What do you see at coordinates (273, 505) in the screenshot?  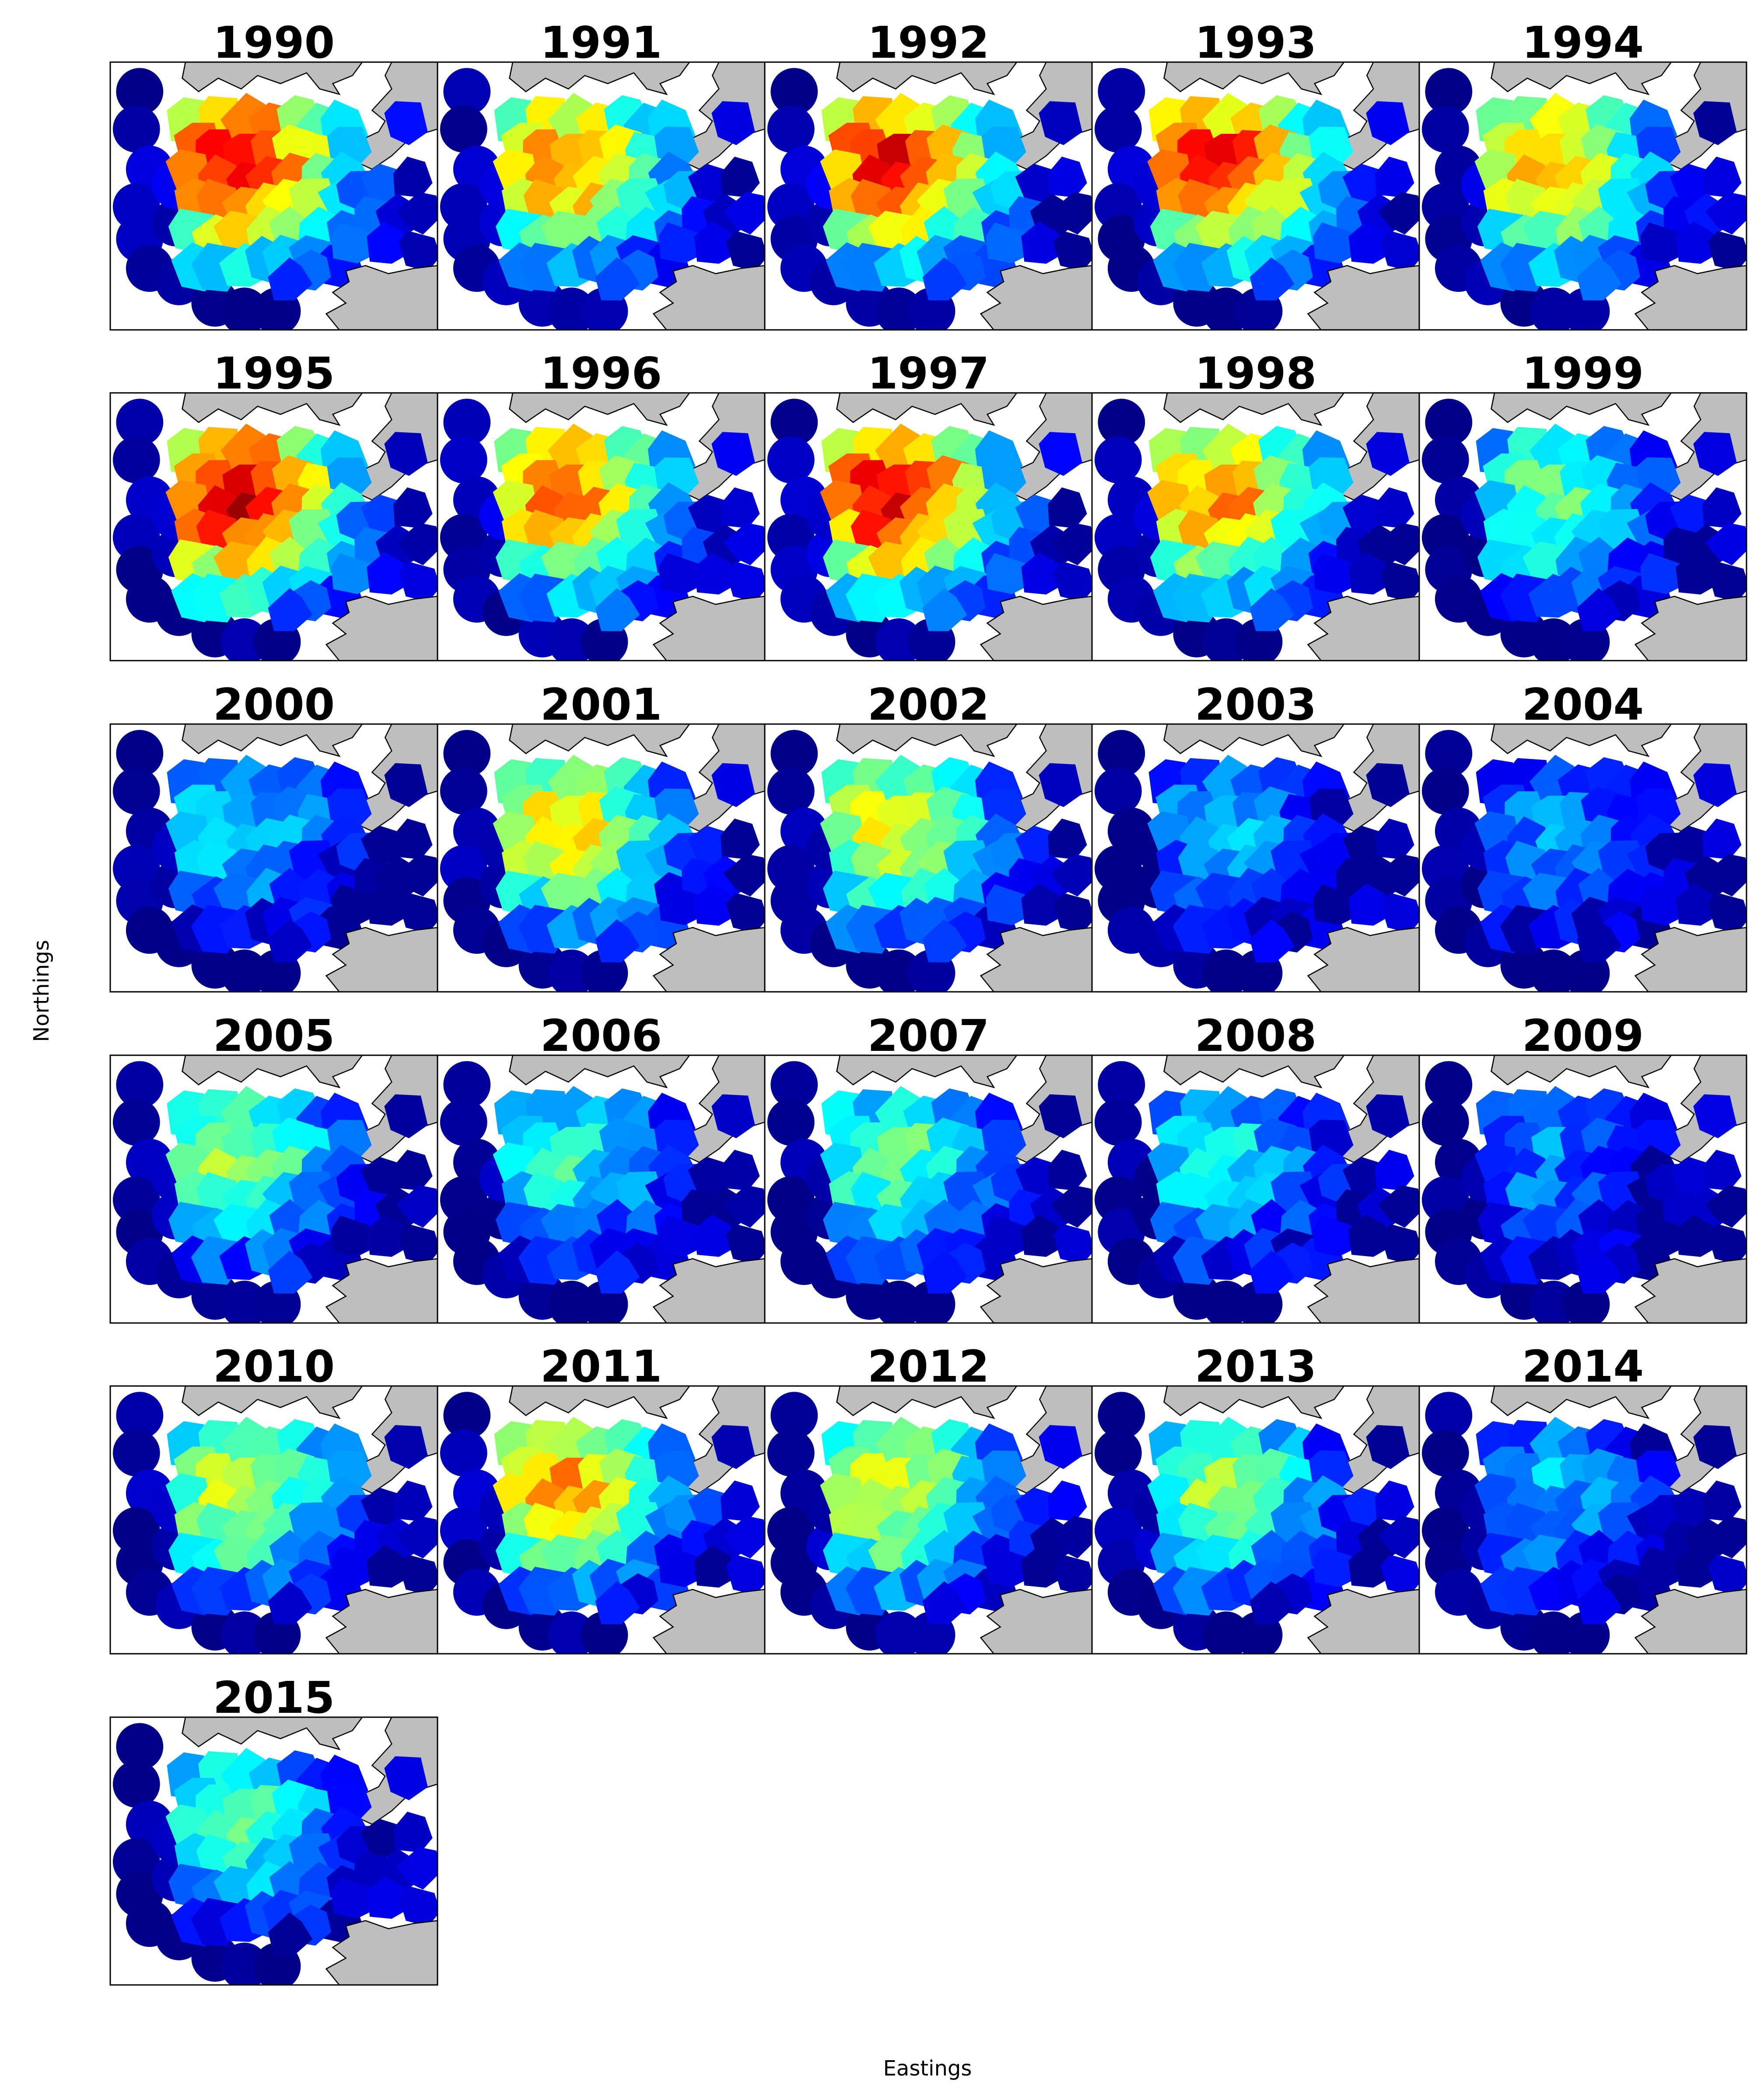 I see `map-panel-1995: 1995` at bounding box center [273, 505].